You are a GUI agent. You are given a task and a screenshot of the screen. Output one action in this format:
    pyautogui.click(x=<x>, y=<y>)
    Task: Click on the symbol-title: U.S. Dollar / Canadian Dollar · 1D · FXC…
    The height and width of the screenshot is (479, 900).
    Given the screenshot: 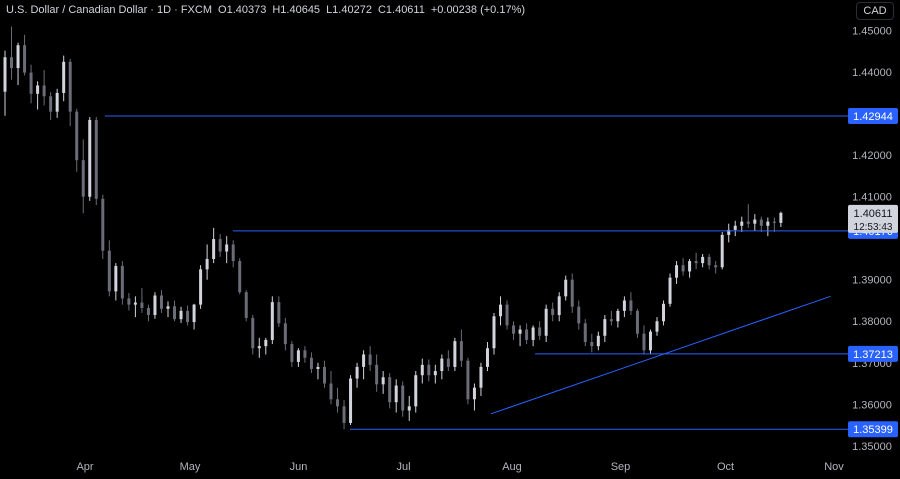 What is the action you would take?
    pyautogui.click(x=109, y=10)
    